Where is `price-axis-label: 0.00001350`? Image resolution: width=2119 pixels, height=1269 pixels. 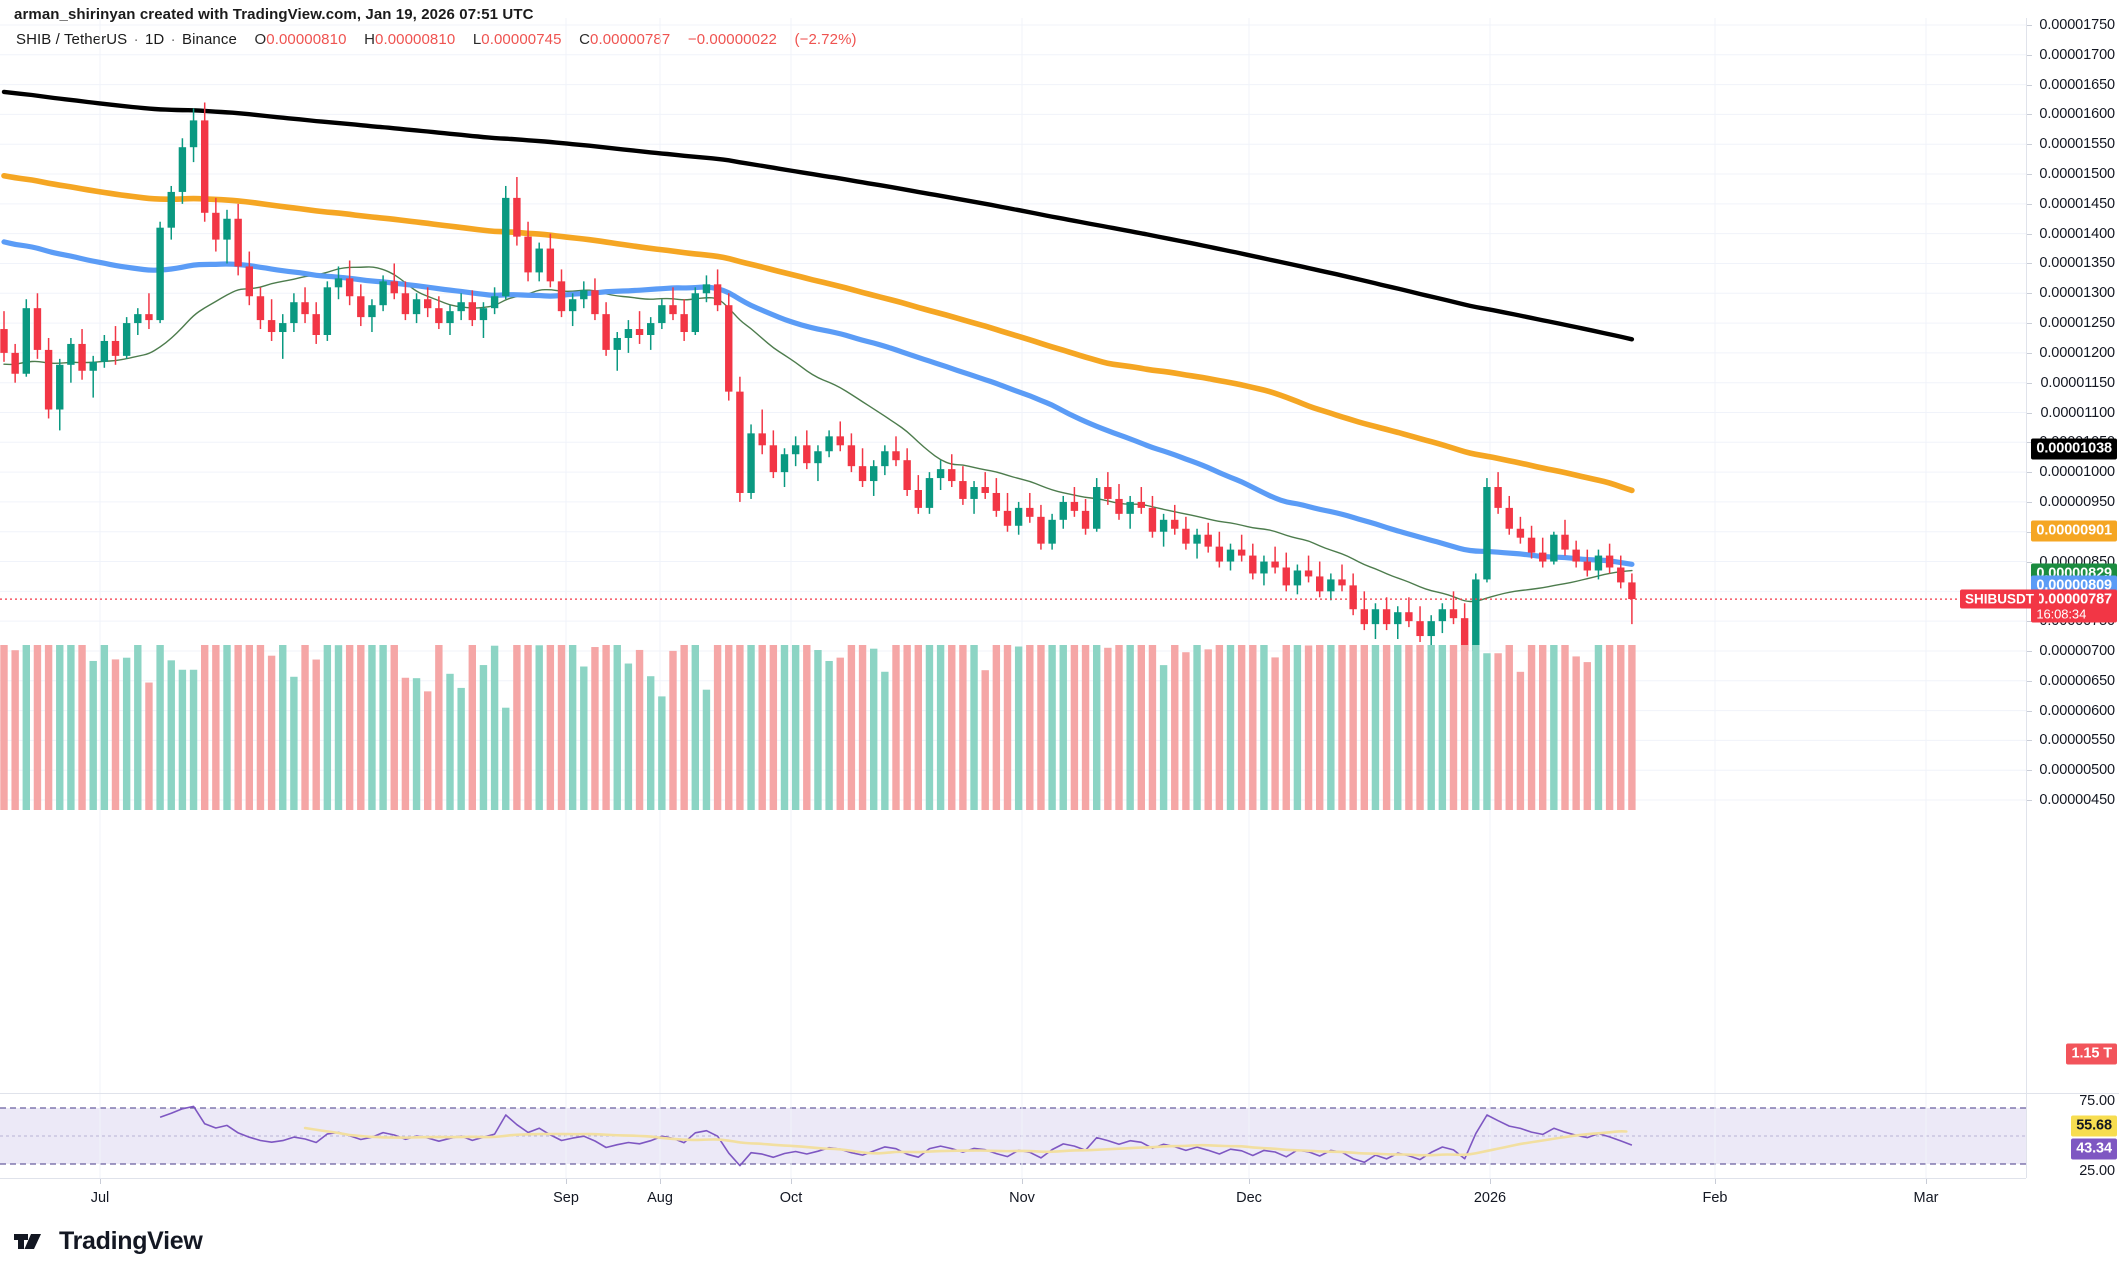 price-axis-label: 0.00001350 is located at coordinates (2077, 263).